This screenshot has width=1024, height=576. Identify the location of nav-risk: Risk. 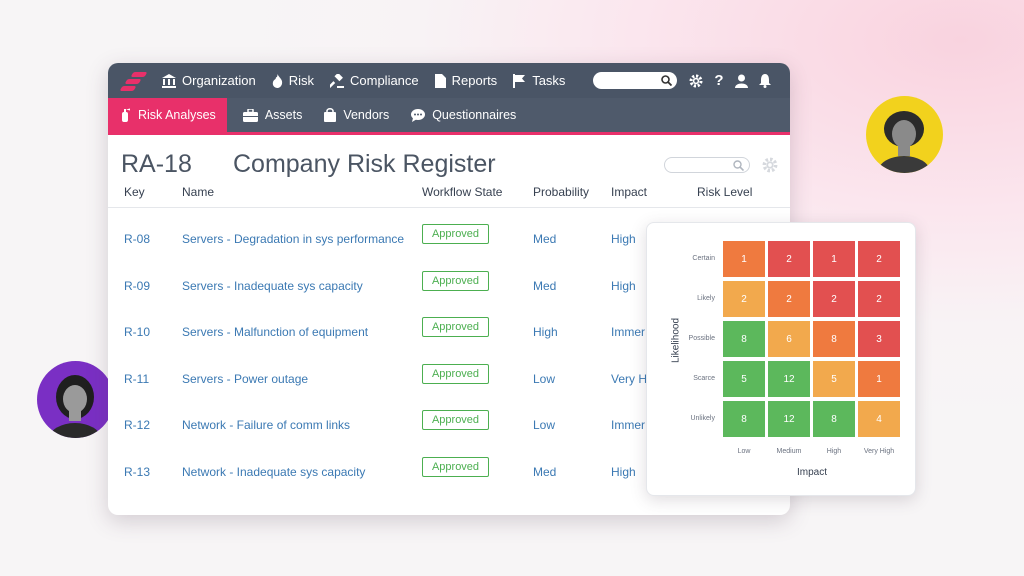
(293, 80).